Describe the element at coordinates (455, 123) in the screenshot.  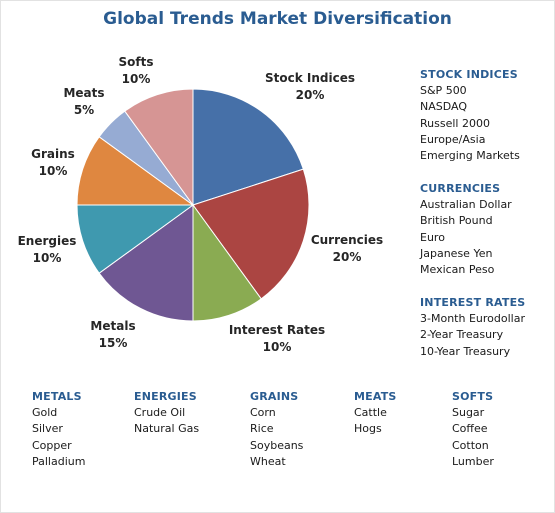
I see `legend-item: Russell 2000` at that location.